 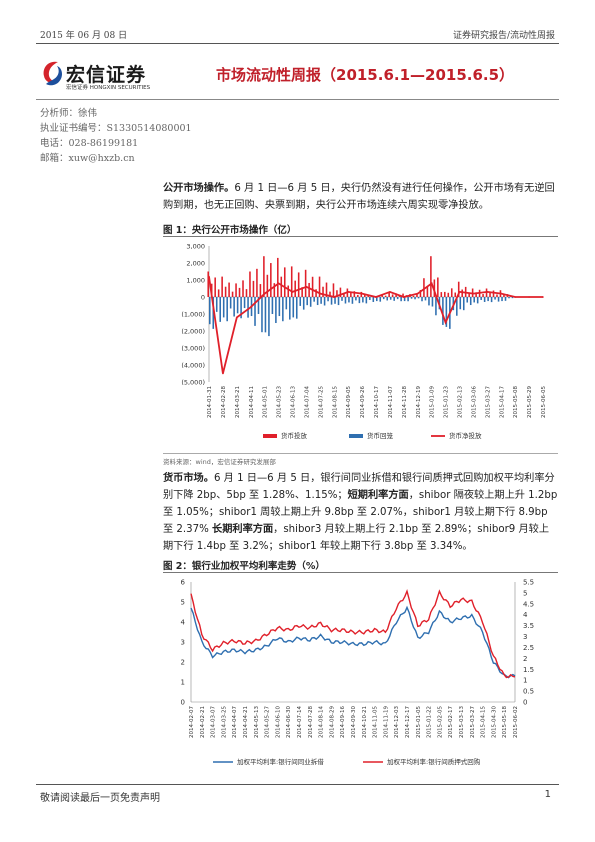 What do you see at coordinates (419, 402) in the screenshot?
I see `x-tick-label: 2014-12-19` at bounding box center [419, 402].